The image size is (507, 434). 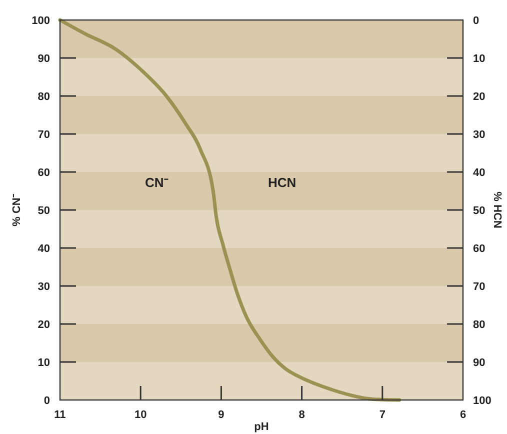 What do you see at coordinates (479, 96) in the screenshot?
I see `y2-tick-label: 20` at bounding box center [479, 96].